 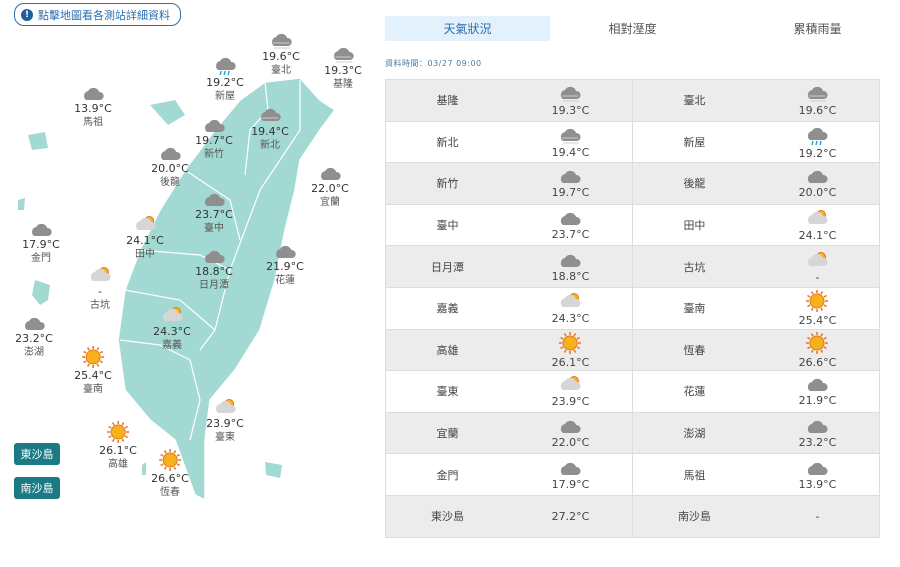 What do you see at coordinates (447, 350) in the screenshot?
I see `station-name-cell: 高雄` at bounding box center [447, 350].